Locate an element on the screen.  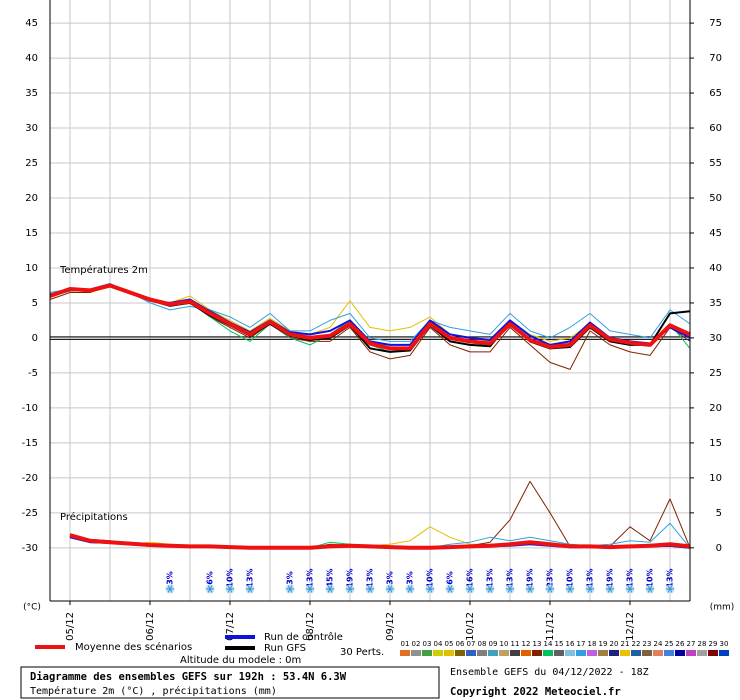
y2-tick-label: 15 is located at coordinates (715, 443).